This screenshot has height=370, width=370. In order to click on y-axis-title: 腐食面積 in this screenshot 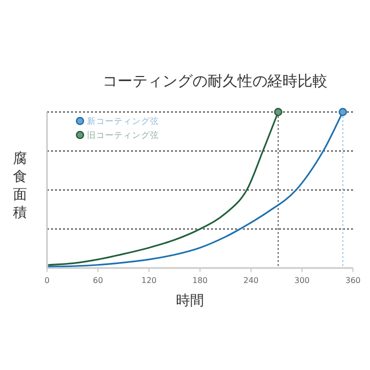, I will do `click(20, 186)`.